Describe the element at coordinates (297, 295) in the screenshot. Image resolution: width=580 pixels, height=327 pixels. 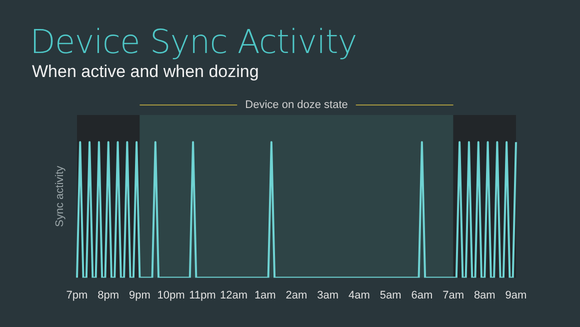
I see `x-tick-label: 2am` at that location.